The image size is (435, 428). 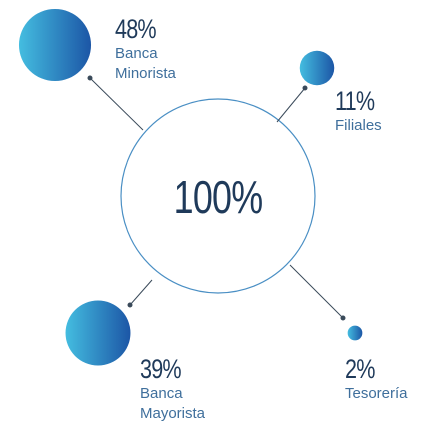 What do you see at coordinates (145, 63) in the screenshot?
I see `category-label: Banca Minorista` at bounding box center [145, 63].